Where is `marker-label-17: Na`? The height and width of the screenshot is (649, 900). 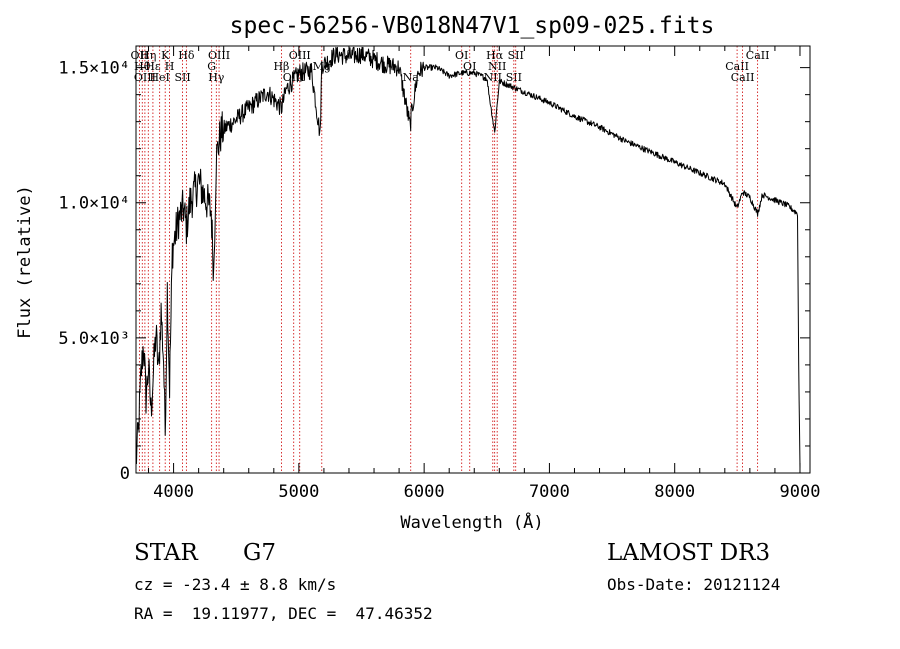 marker-label-17: Na is located at coordinates (411, 77).